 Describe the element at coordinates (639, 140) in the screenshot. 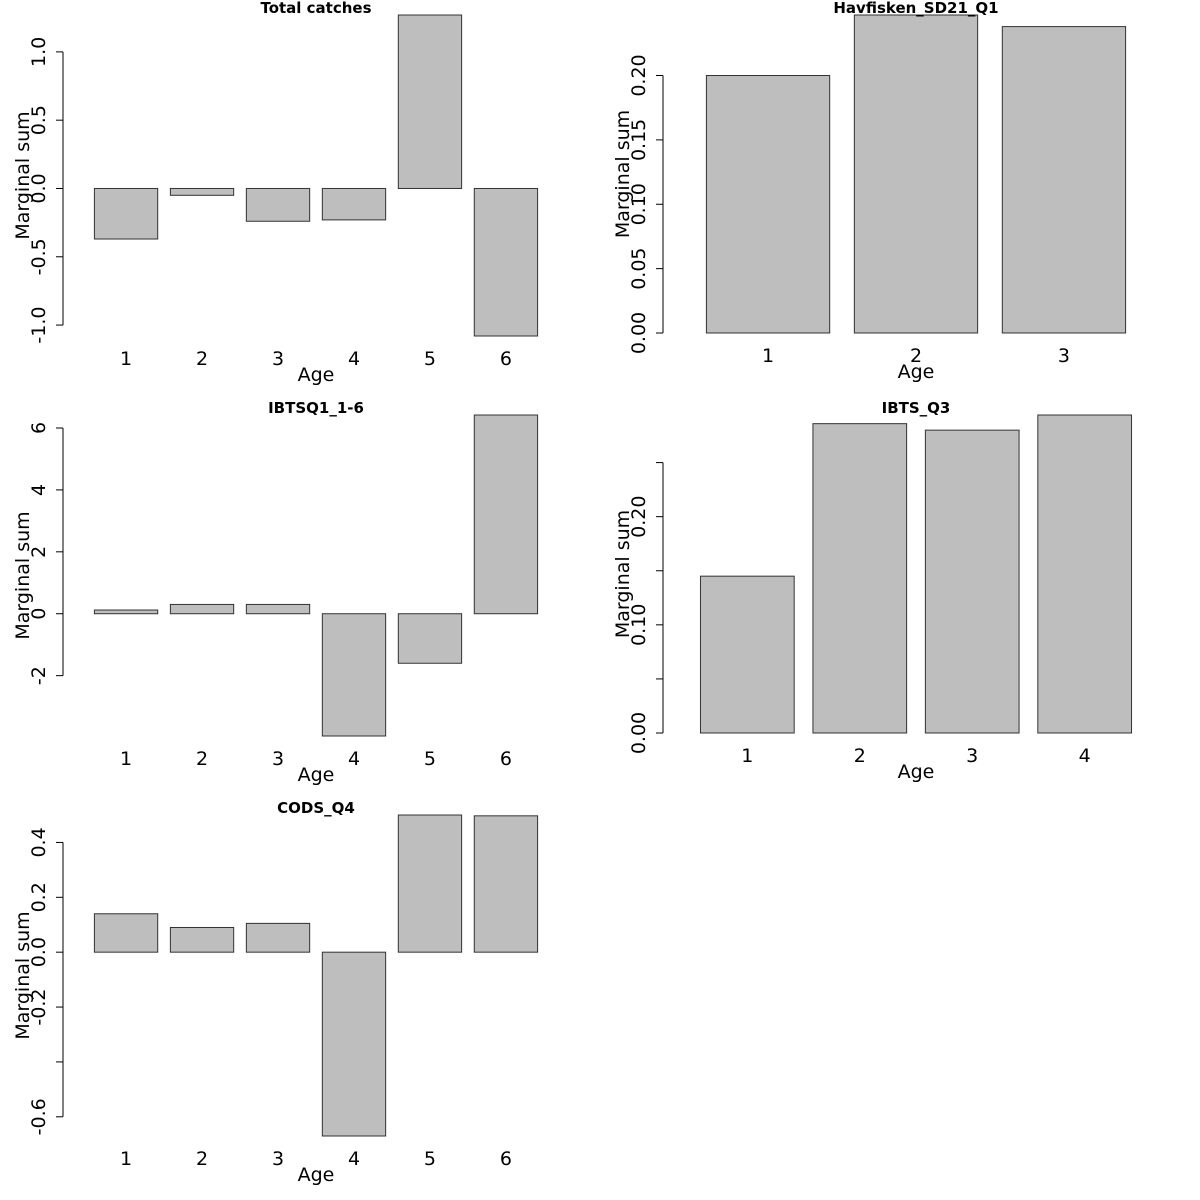

I see `y-tick-label: 0.15` at that location.